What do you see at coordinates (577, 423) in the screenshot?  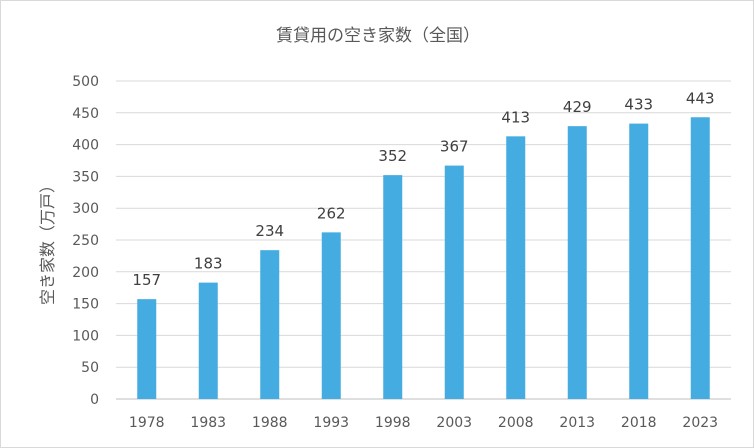 I see `x-tick-label: 2013` at bounding box center [577, 423].